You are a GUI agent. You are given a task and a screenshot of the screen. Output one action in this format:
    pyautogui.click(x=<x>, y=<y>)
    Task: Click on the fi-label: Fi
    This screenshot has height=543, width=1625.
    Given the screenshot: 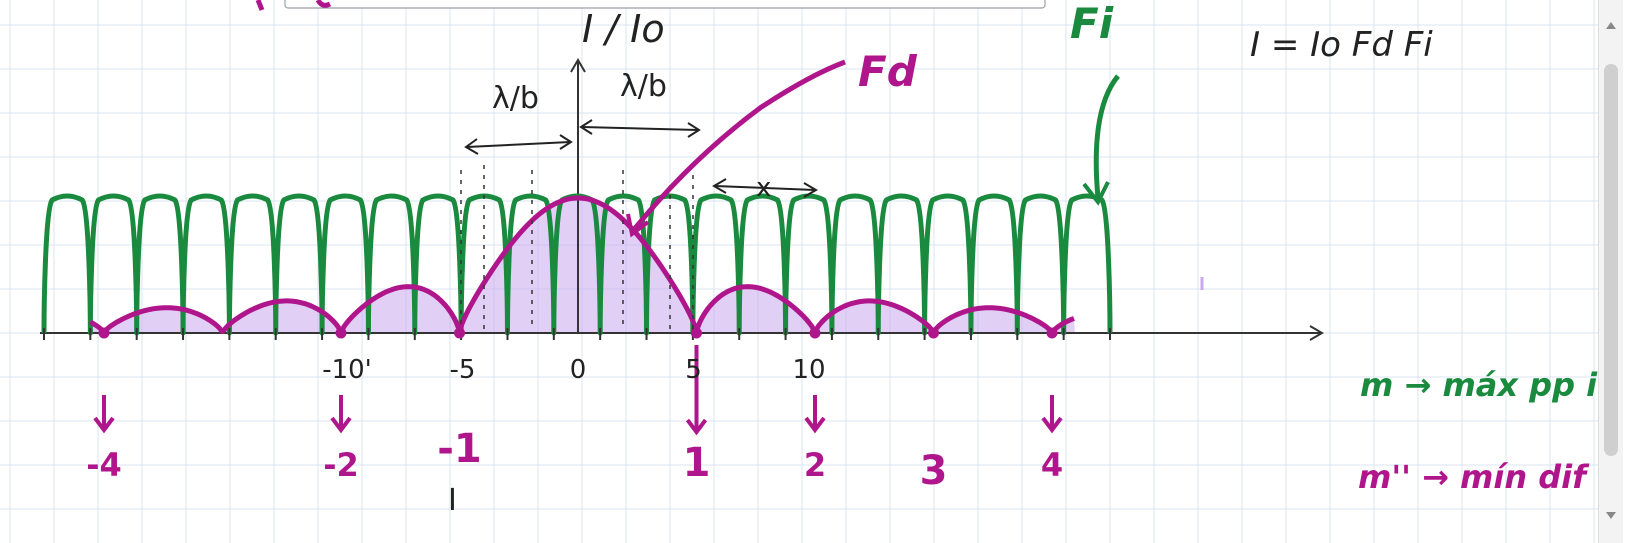 What is the action you would take?
    pyautogui.click(x=1092, y=24)
    